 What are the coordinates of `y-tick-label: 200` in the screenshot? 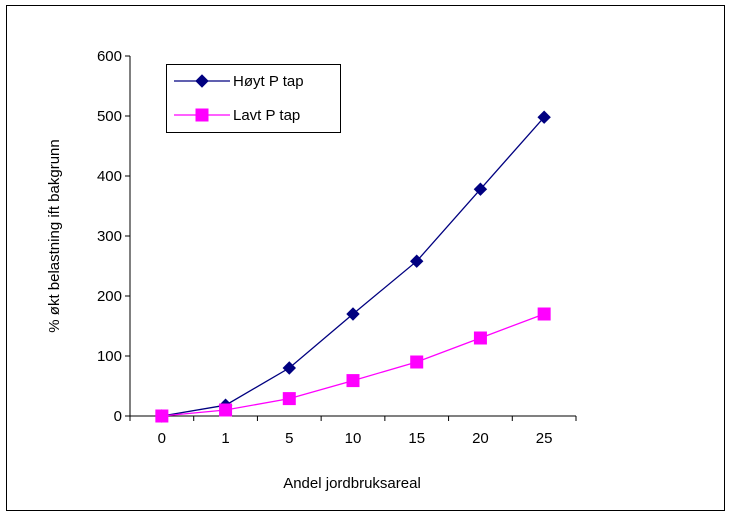 It's located at (109, 296).